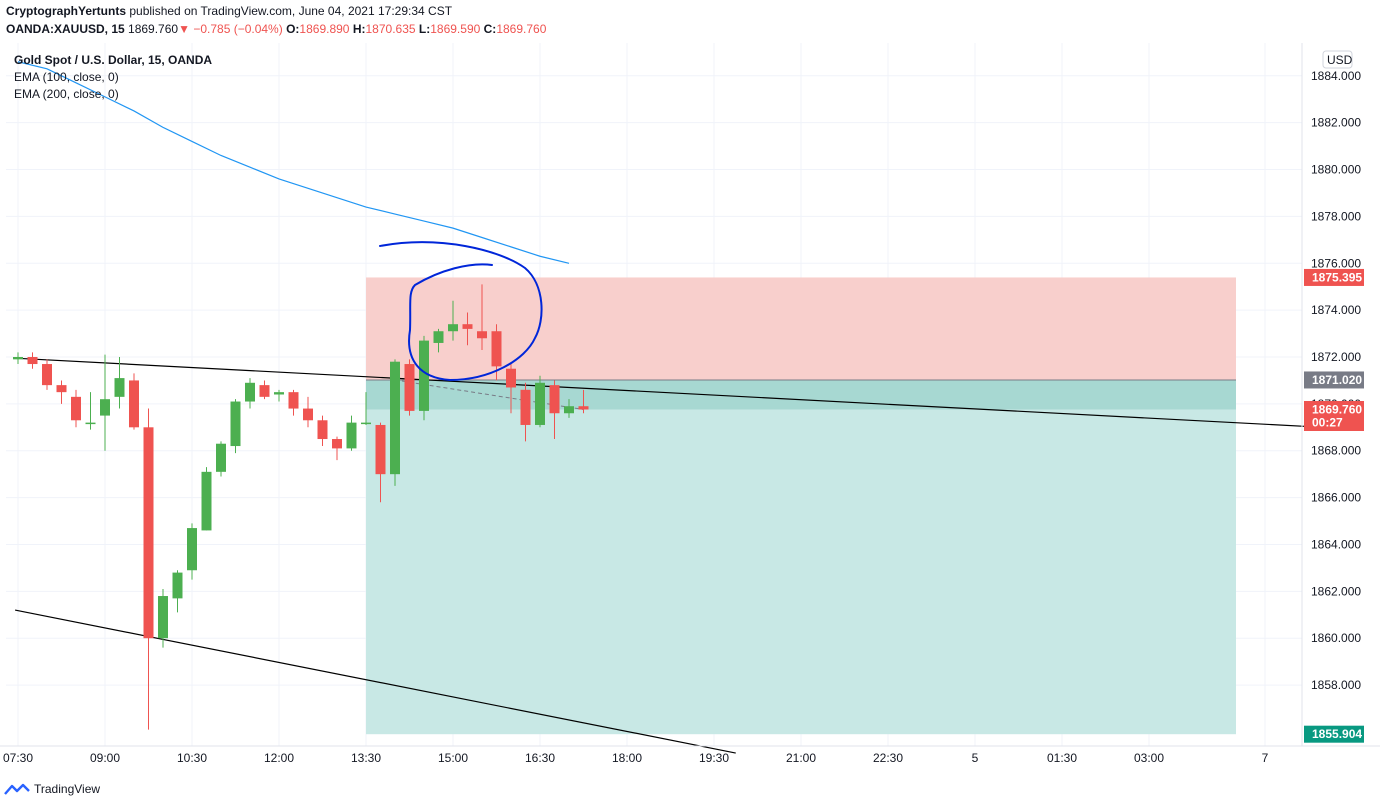 This screenshot has width=1380, height=809. I want to click on time-tick-label: 03:00, so click(1149, 758).